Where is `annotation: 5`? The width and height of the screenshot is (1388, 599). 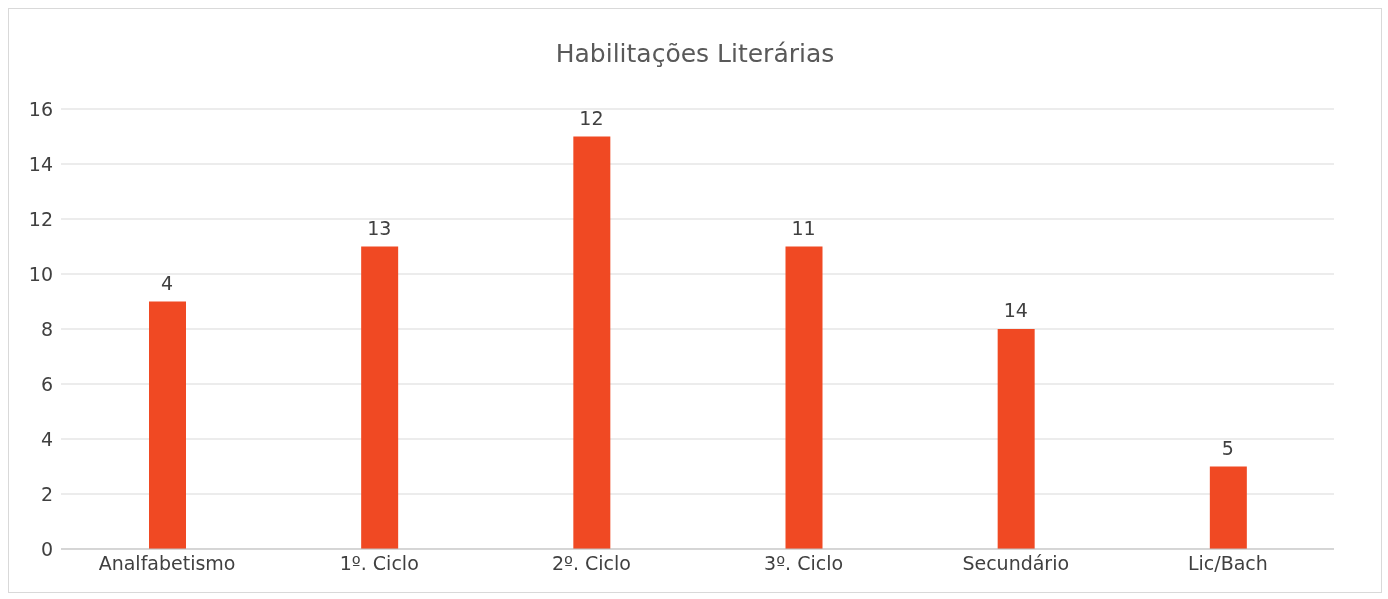
annotation: 5 is located at coordinates (1227, 447).